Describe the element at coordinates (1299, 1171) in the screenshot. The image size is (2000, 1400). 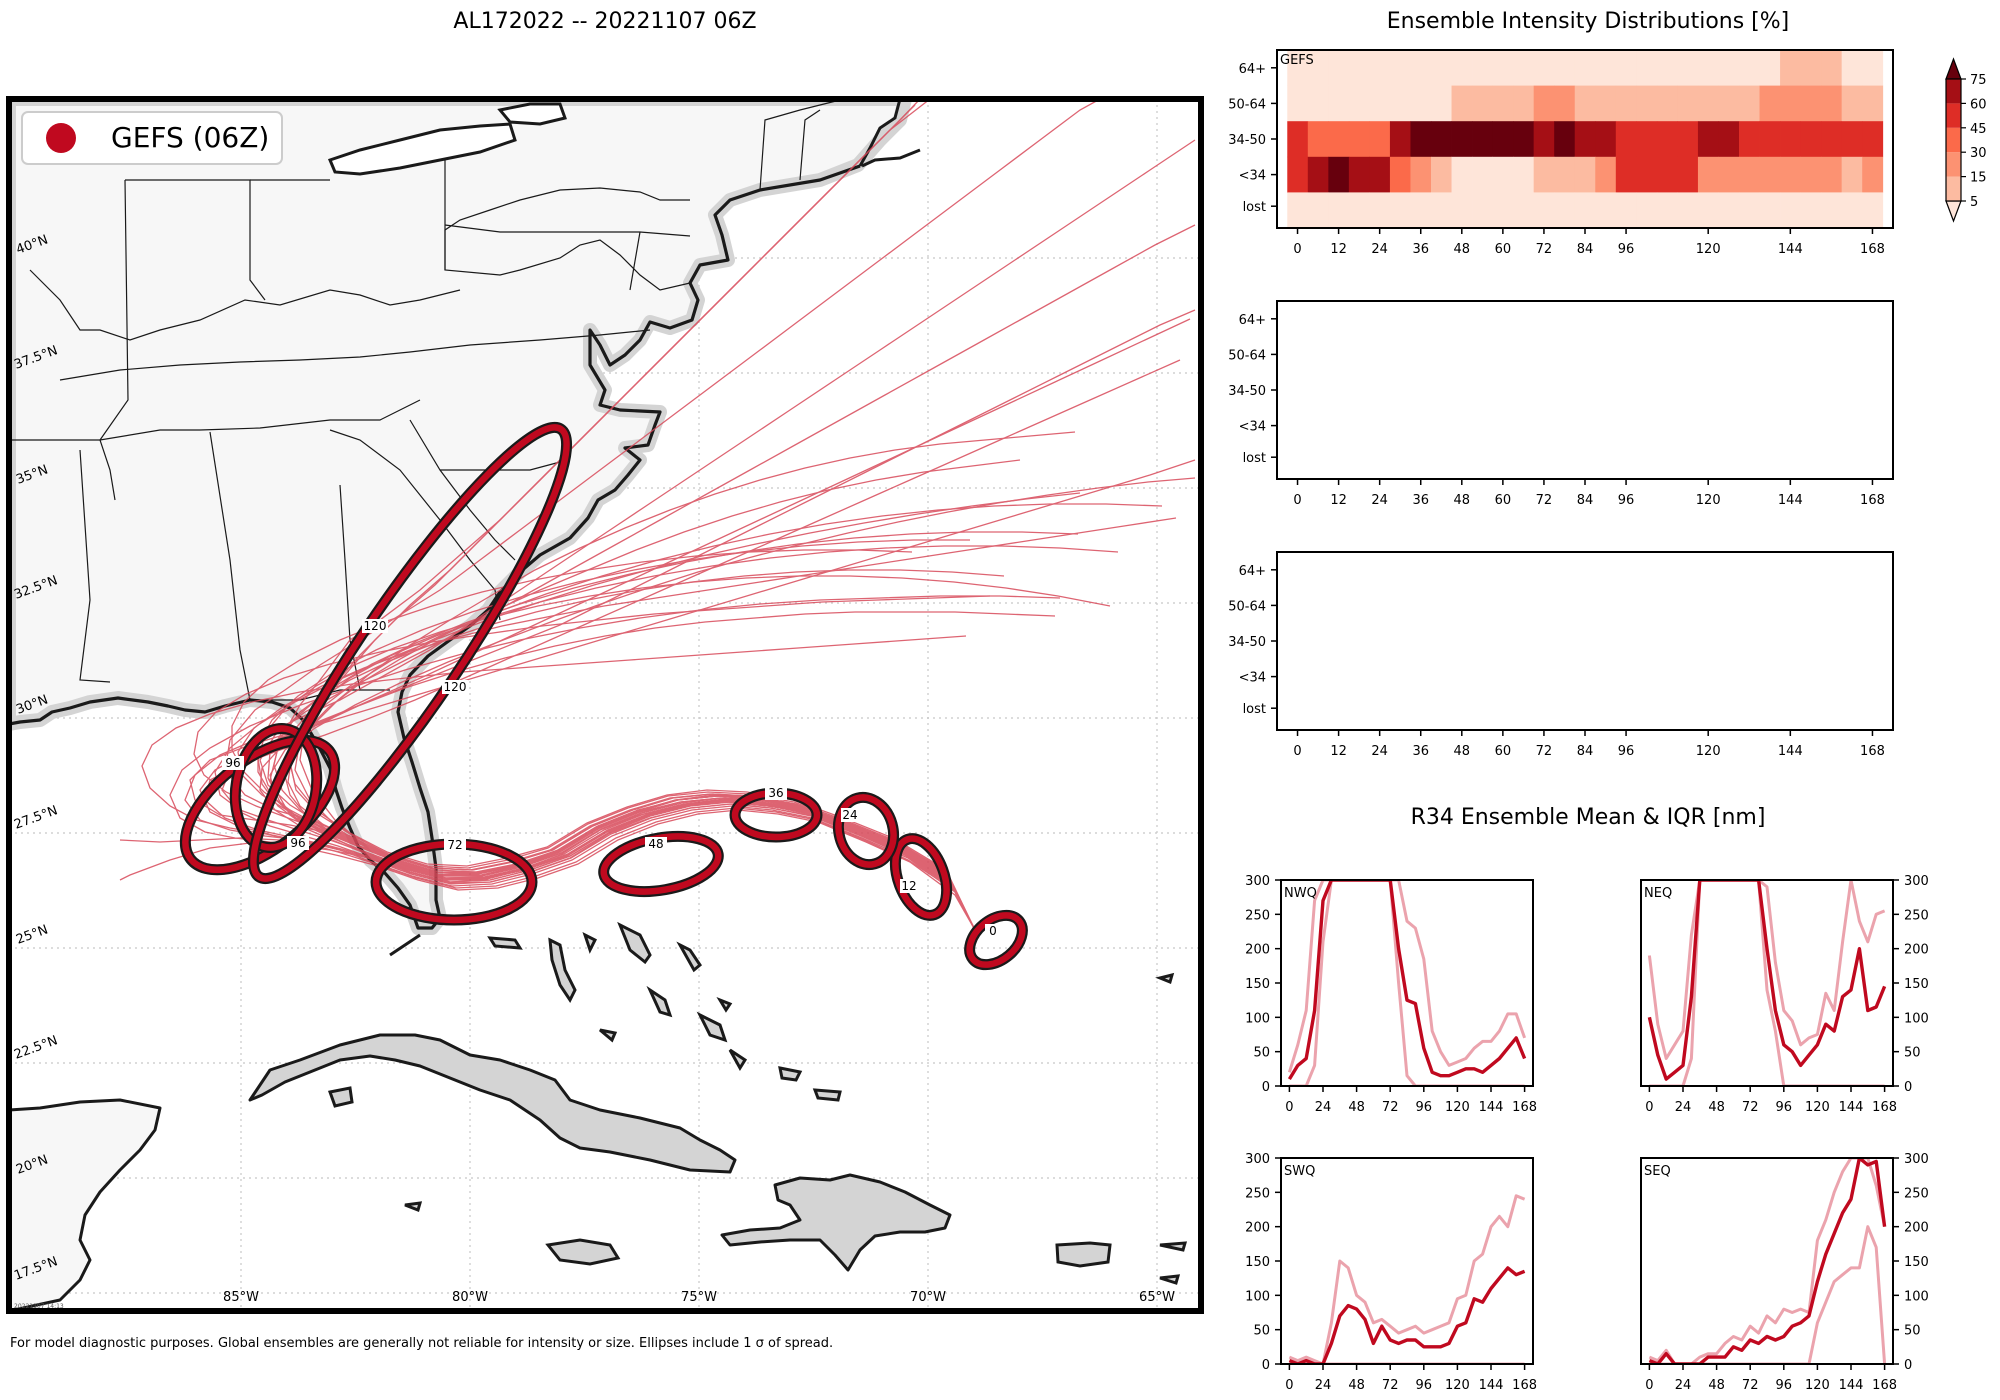
I see `r34-quadrant-label: SWQ` at that location.